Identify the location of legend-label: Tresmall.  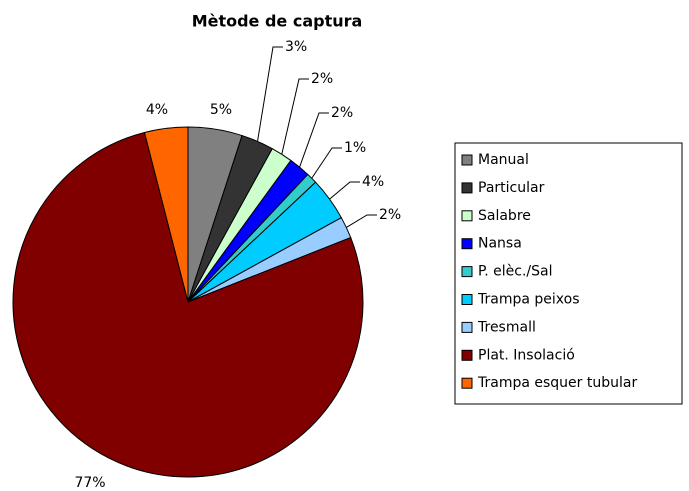
(506, 327).